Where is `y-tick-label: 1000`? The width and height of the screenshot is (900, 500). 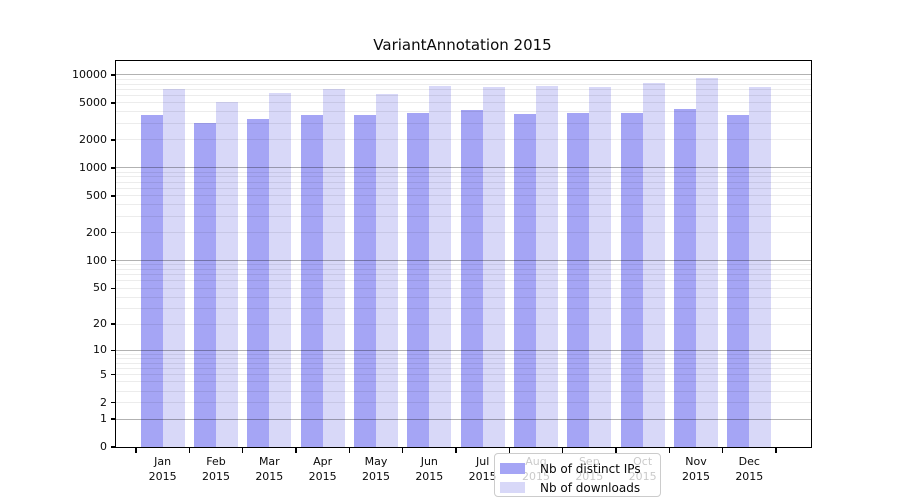
y-tick-label: 1000 is located at coordinates (93, 167).